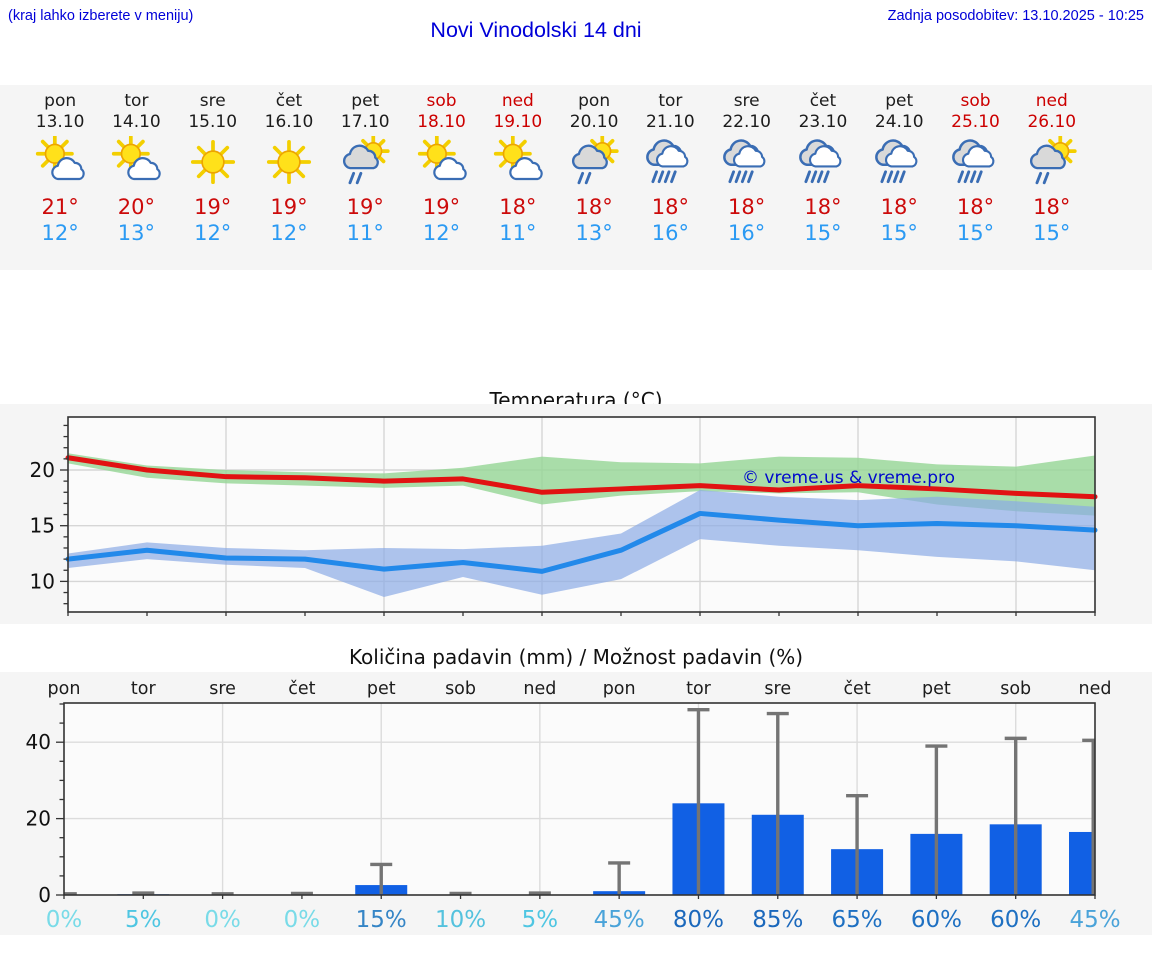  I want to click on sun-rain-icon, so click(595, 160).